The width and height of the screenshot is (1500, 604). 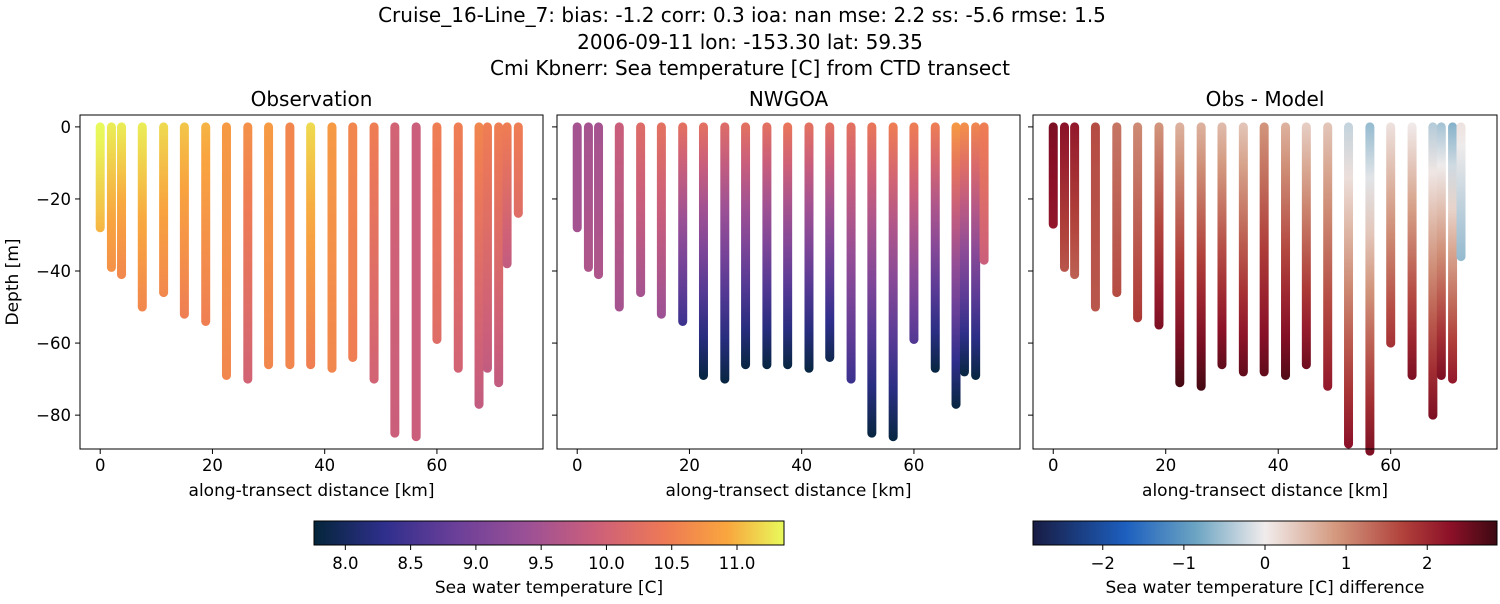 I want to click on axes-title: Obs - Model, so click(x=1265, y=99).